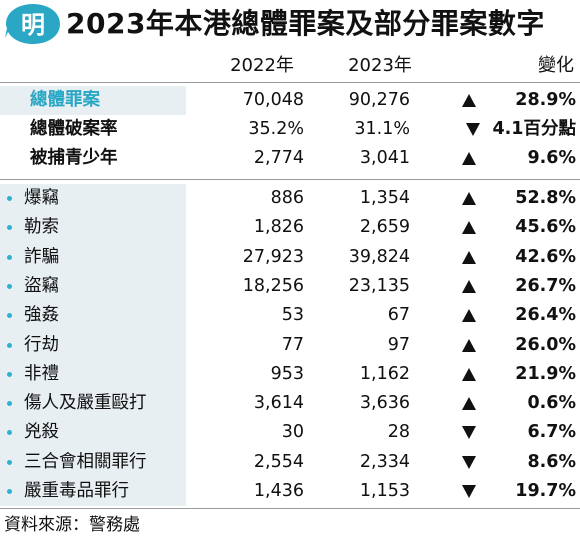 The width and height of the screenshot is (580, 540). What do you see at coordinates (545, 198) in the screenshot?
I see `change-value: 52.8%` at bounding box center [545, 198].